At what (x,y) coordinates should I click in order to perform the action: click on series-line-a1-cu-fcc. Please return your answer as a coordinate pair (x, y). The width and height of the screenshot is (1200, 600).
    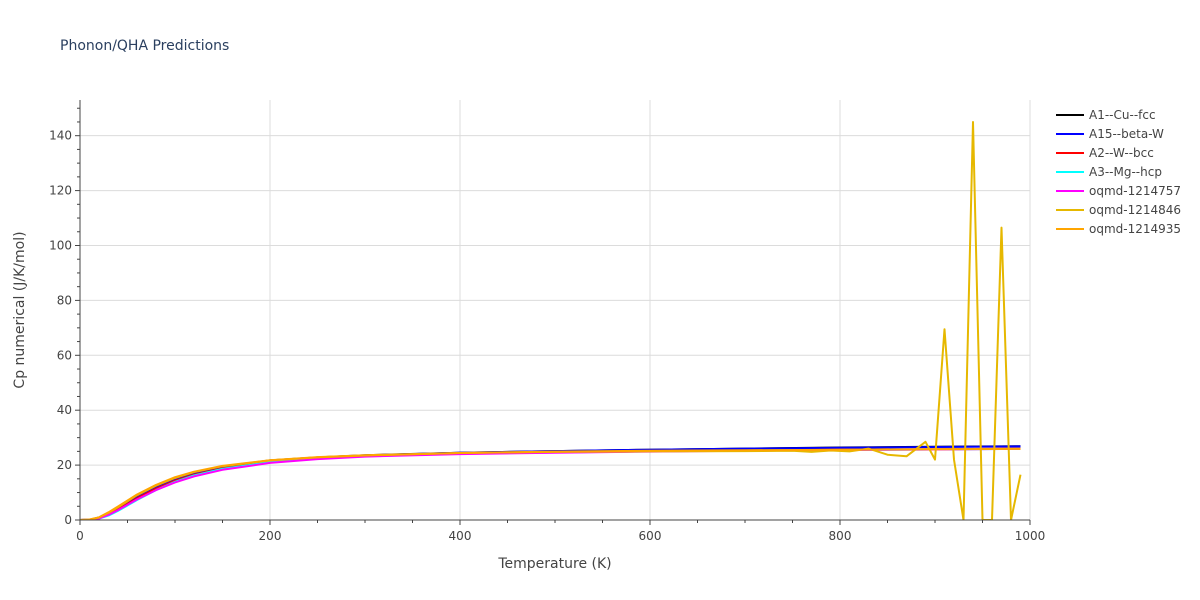
    Looking at the image, I should click on (550, 482).